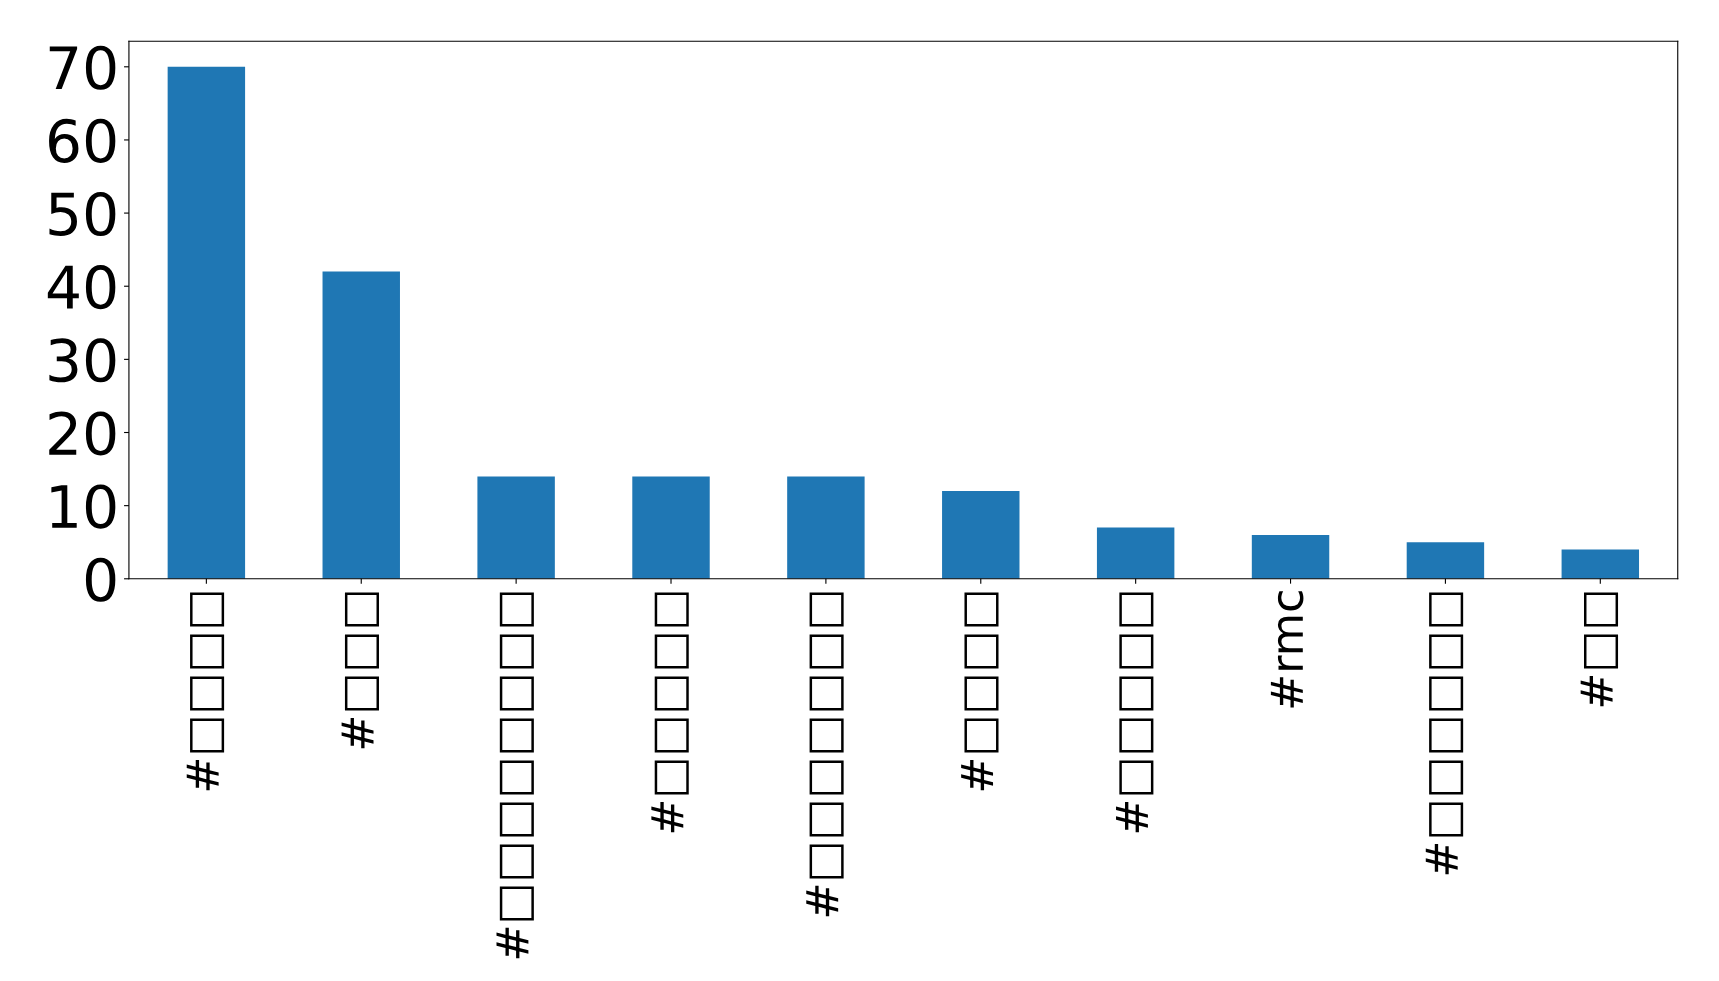  Describe the element at coordinates (81, 287) in the screenshot. I see `y-tick-label: 40` at that location.